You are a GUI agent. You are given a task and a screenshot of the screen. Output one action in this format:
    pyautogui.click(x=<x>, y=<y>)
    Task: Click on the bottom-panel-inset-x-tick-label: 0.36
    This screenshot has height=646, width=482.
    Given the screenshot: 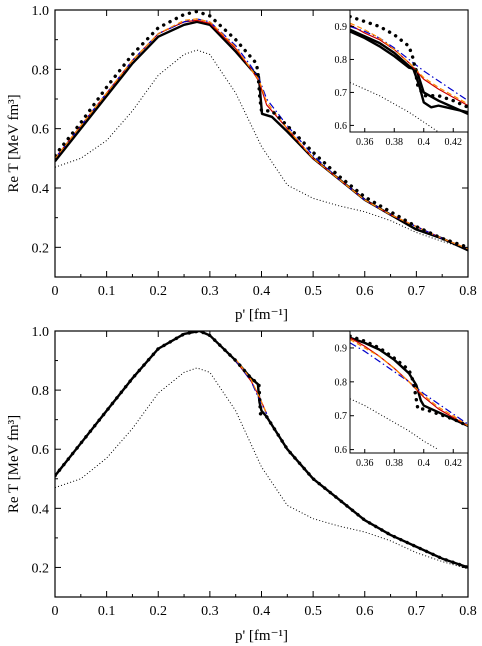 What is the action you would take?
    pyautogui.click(x=365, y=463)
    